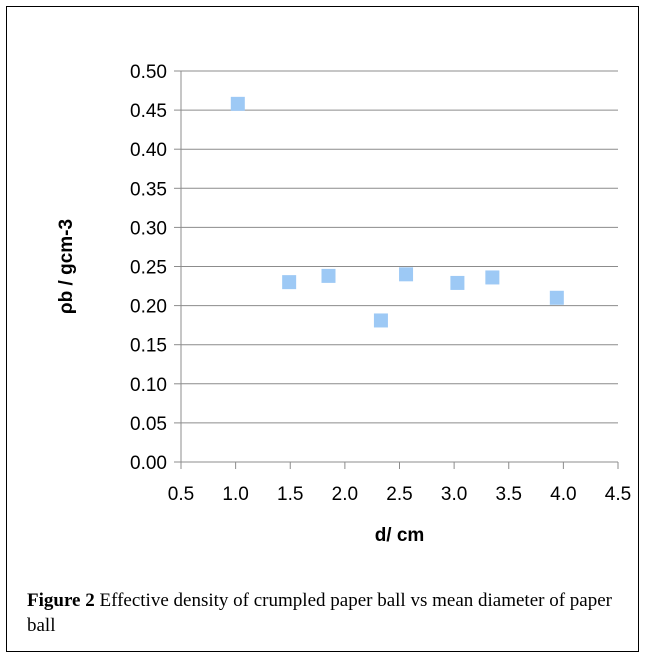  I want to click on y-tick-label: 0.50, so click(148, 72).